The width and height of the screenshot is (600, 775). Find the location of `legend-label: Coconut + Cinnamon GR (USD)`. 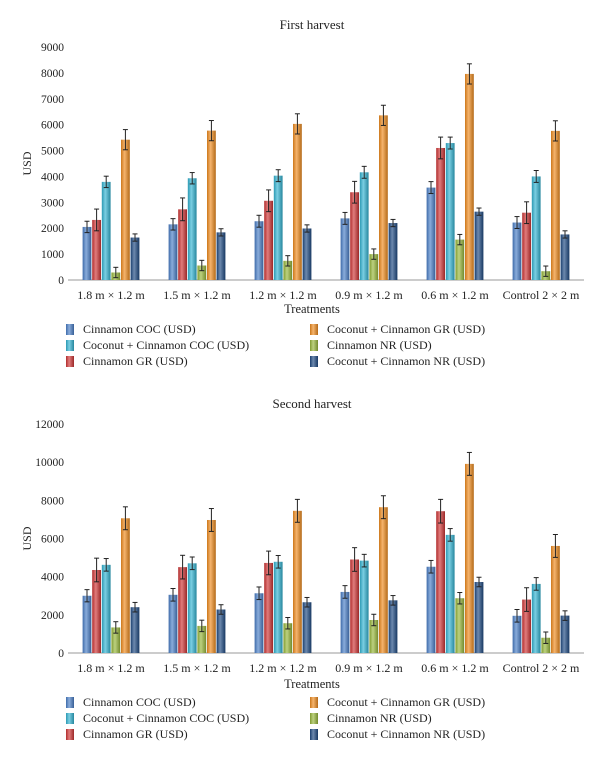

legend-label: Coconut + Cinnamon GR (USD) is located at coordinates (406, 702).